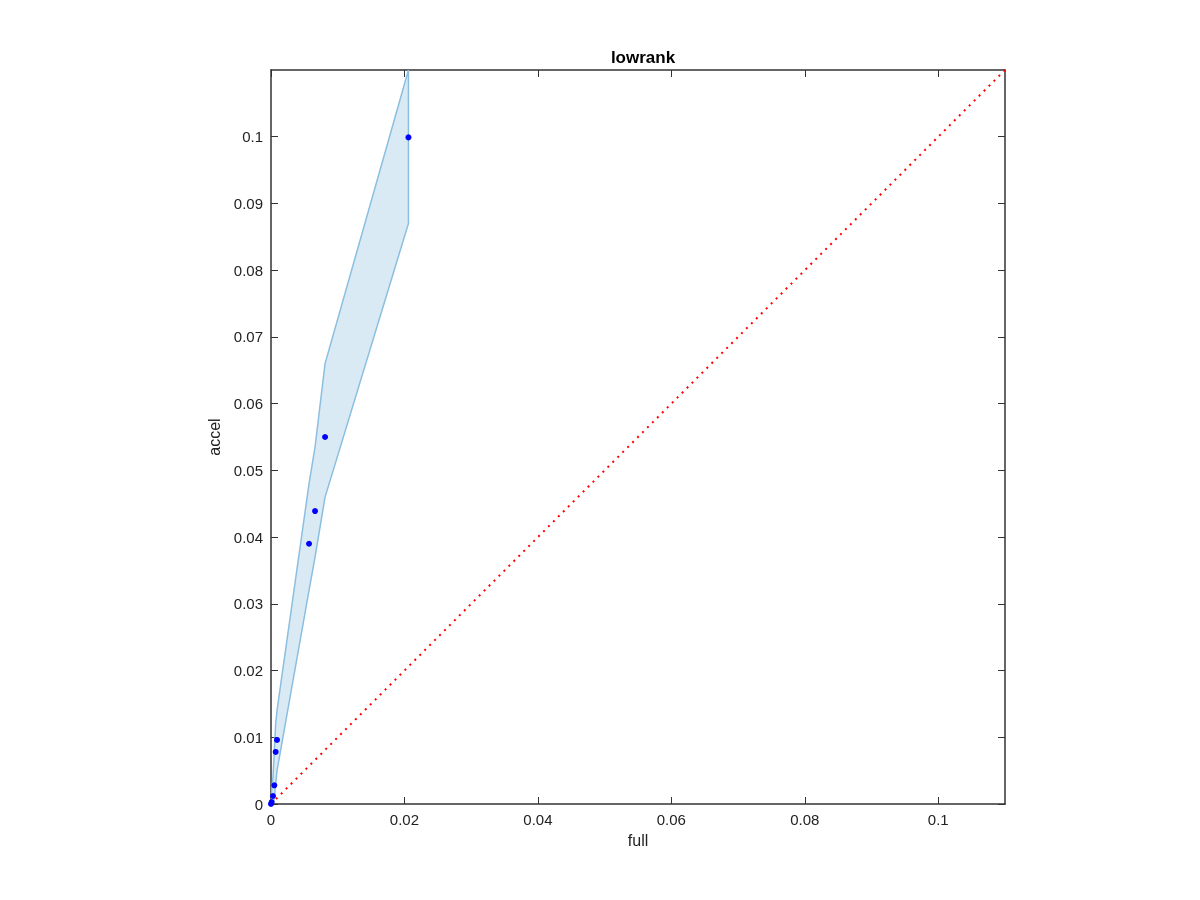 The width and height of the screenshot is (1200, 900). I want to click on y-tick-label: 0, so click(258, 804).